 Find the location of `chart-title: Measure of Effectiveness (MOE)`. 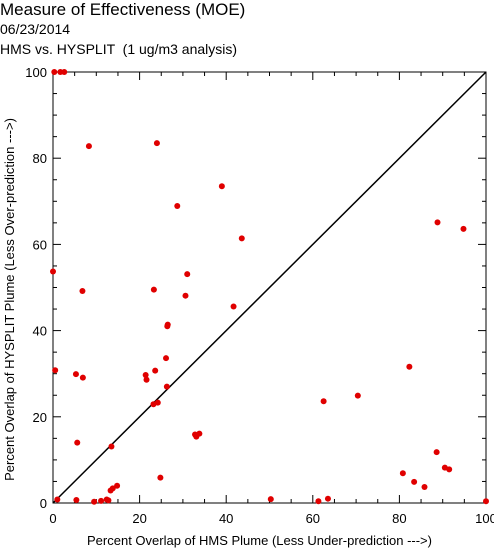

chart-title: Measure of Effectiveness (MOE) is located at coordinates (123, 9).